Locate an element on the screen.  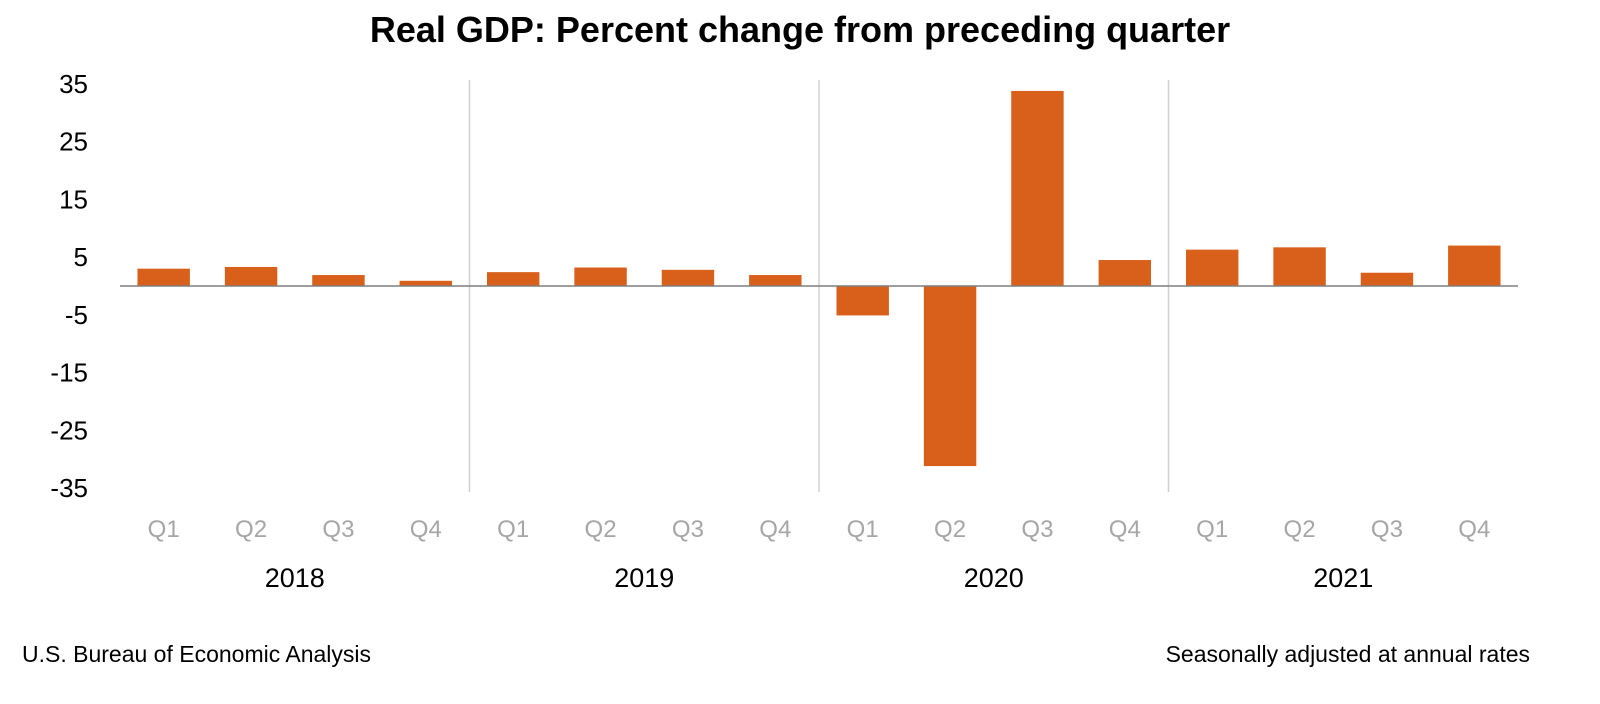
y-axis-tick-labels: 35 25 15 5 -5 -15 -25 -35 is located at coordinates (69, 286).